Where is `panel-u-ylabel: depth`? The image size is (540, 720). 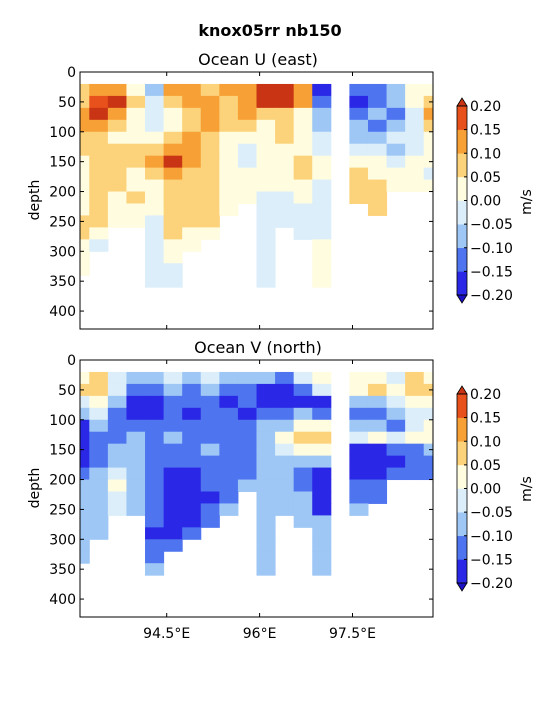 panel-u-ylabel: depth is located at coordinates (35, 200).